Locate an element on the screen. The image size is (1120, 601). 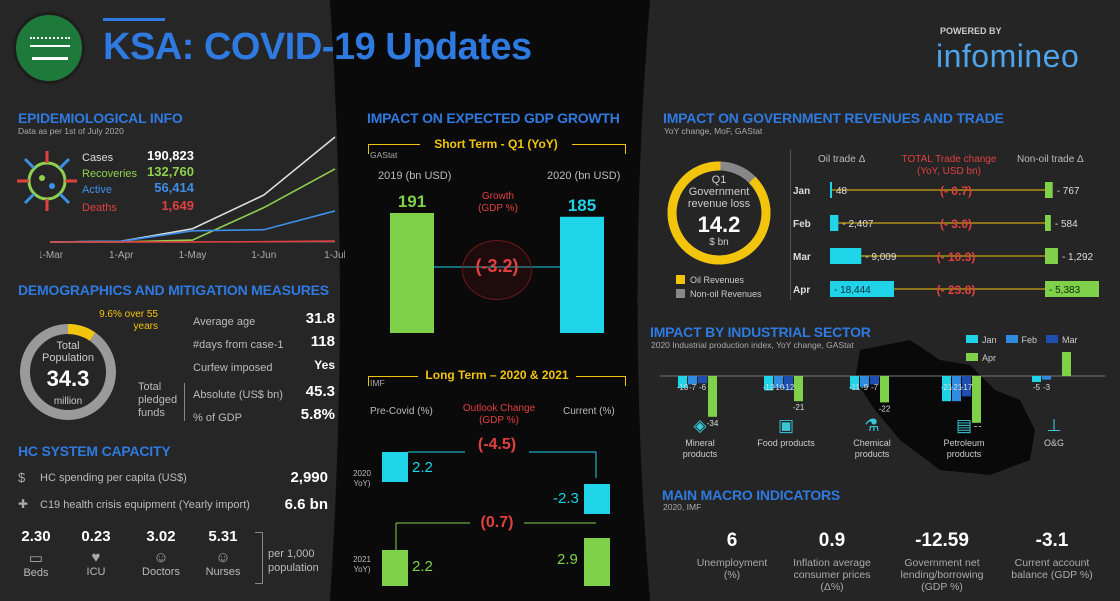
ind-bar-label: -10 is located at coordinates (683, 387).